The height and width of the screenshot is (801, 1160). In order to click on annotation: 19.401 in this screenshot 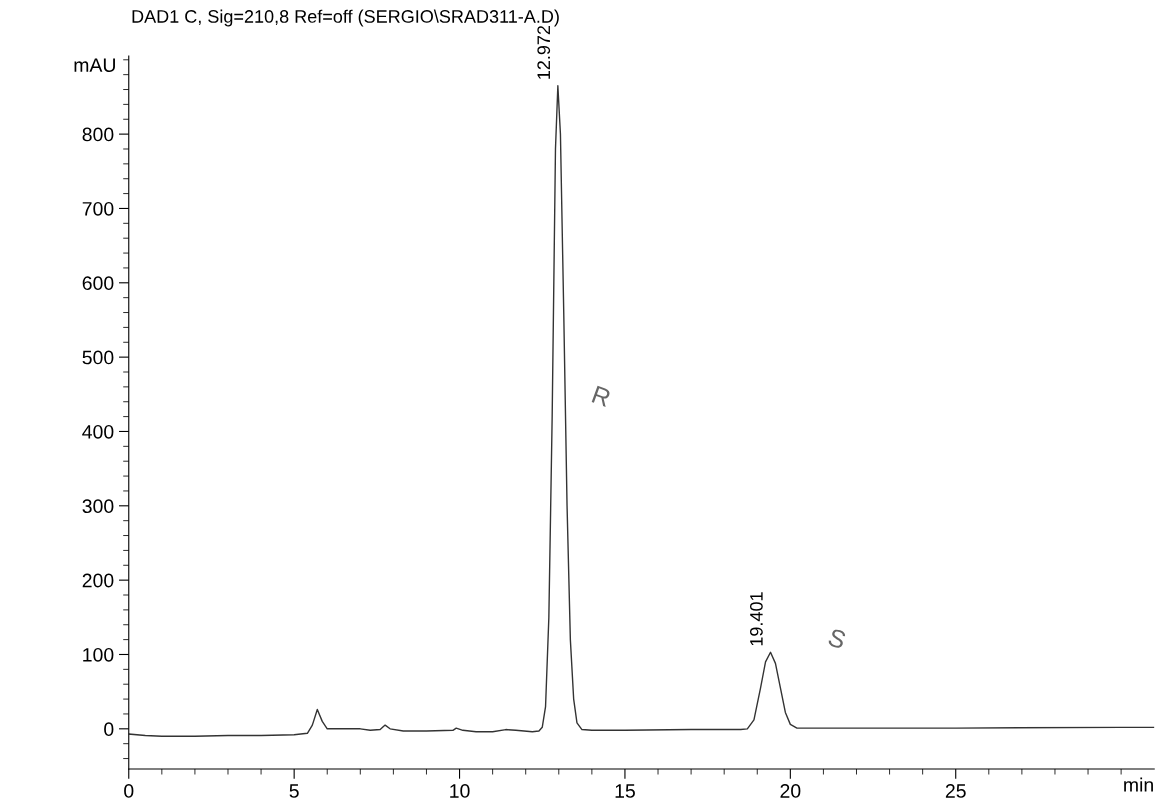, I will do `click(756, 619)`.